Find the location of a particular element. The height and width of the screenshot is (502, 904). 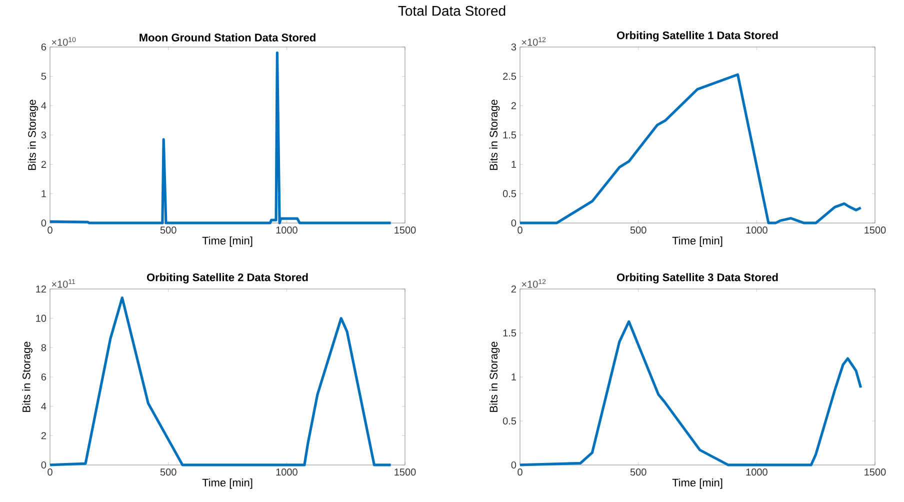

chart-title: Orbiting Satellite 3 Data Stored is located at coordinates (697, 278).